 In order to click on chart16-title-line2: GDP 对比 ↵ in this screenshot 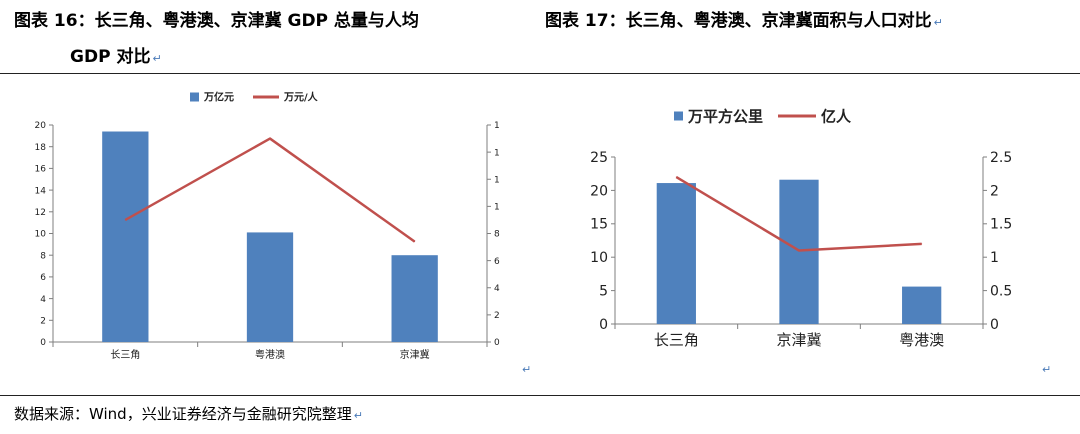, I will do `click(116, 58)`.